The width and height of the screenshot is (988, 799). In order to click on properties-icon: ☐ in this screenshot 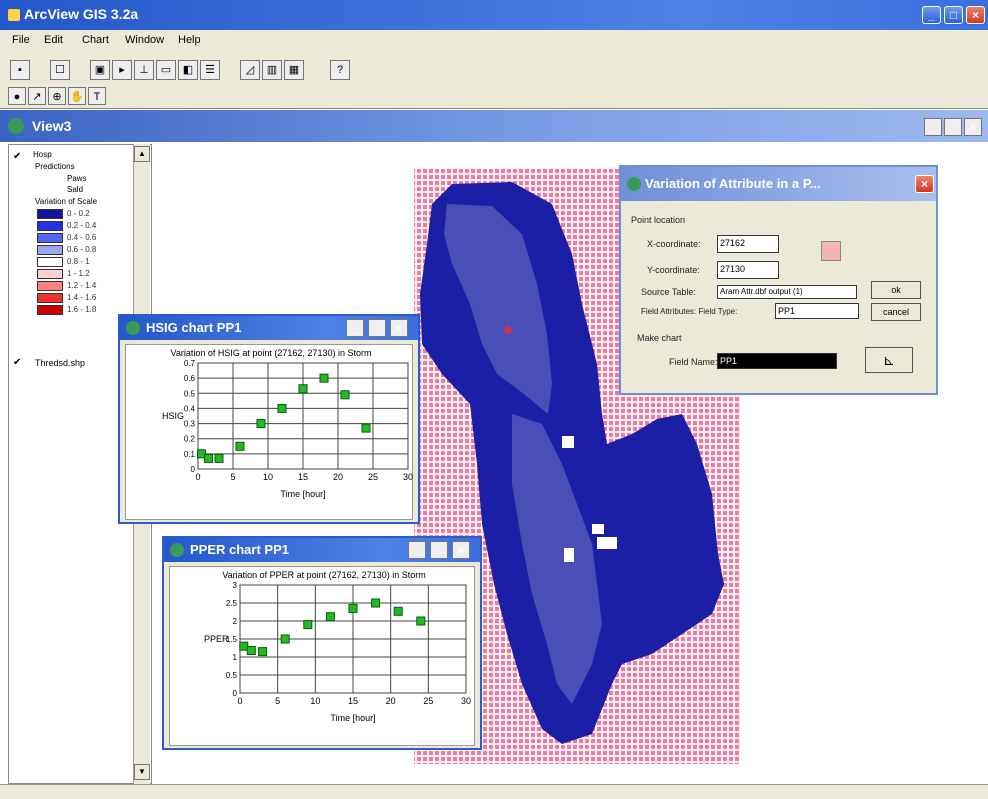, I will do `click(60, 70)`.